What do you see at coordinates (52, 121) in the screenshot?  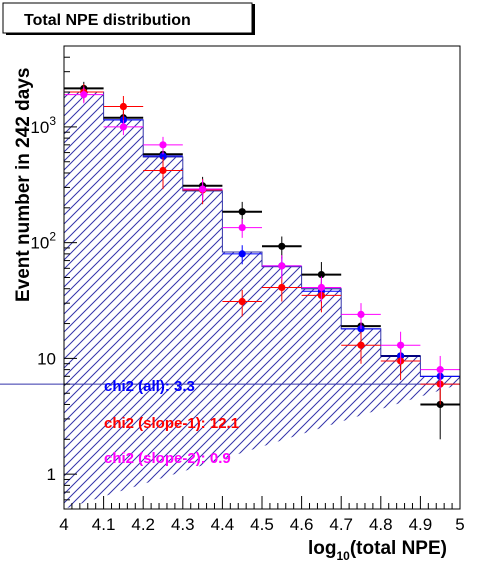 I see `y-tick-label-exp-3: 3` at bounding box center [52, 121].